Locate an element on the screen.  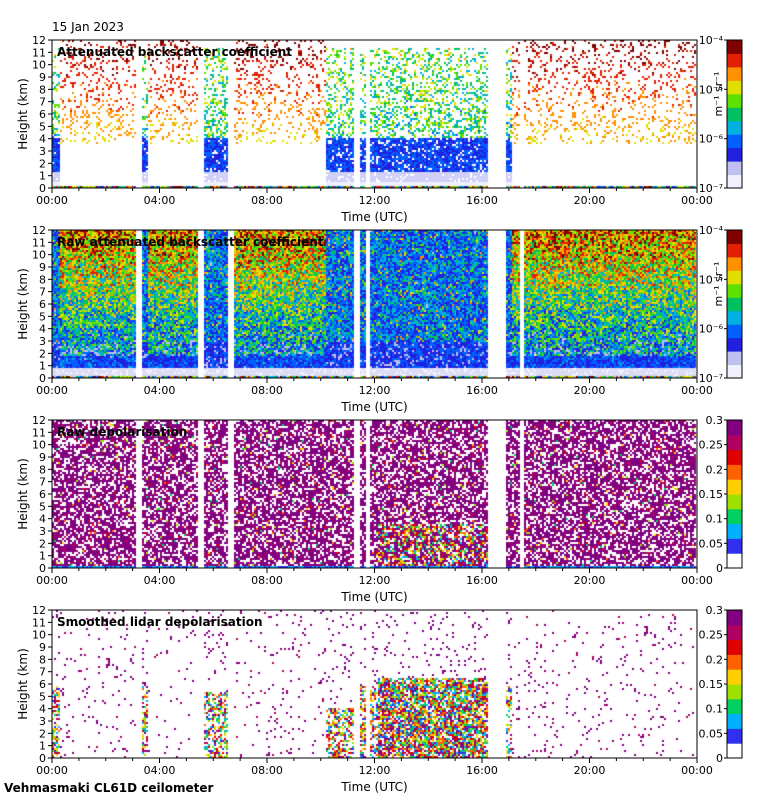
date-label: 15 Jan 2023 is located at coordinates (88, 27).